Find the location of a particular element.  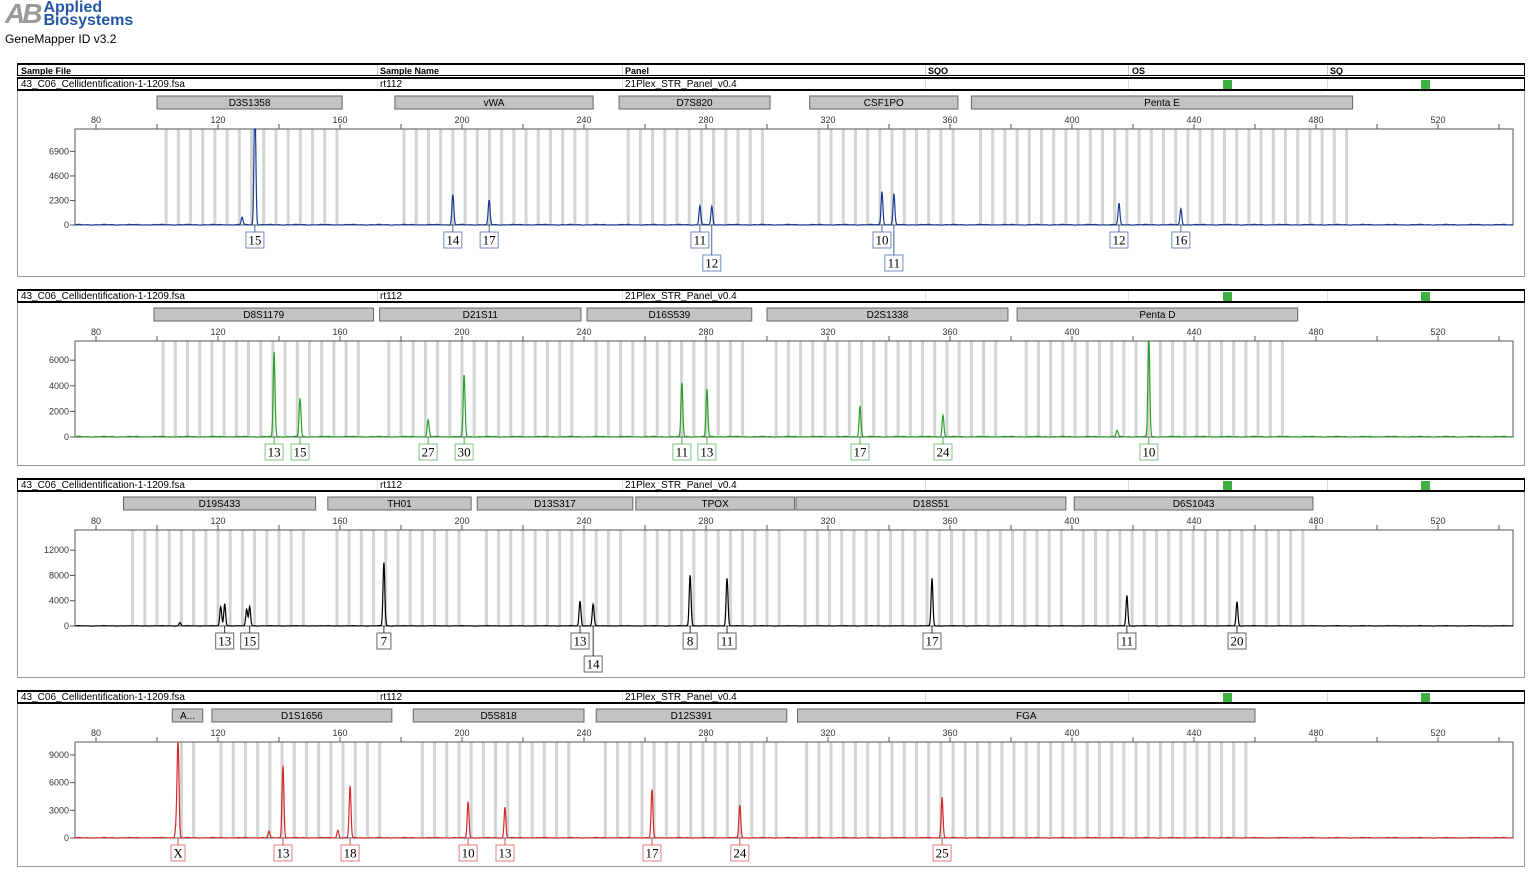

locus-label: D1S1656 is located at coordinates (302, 716).